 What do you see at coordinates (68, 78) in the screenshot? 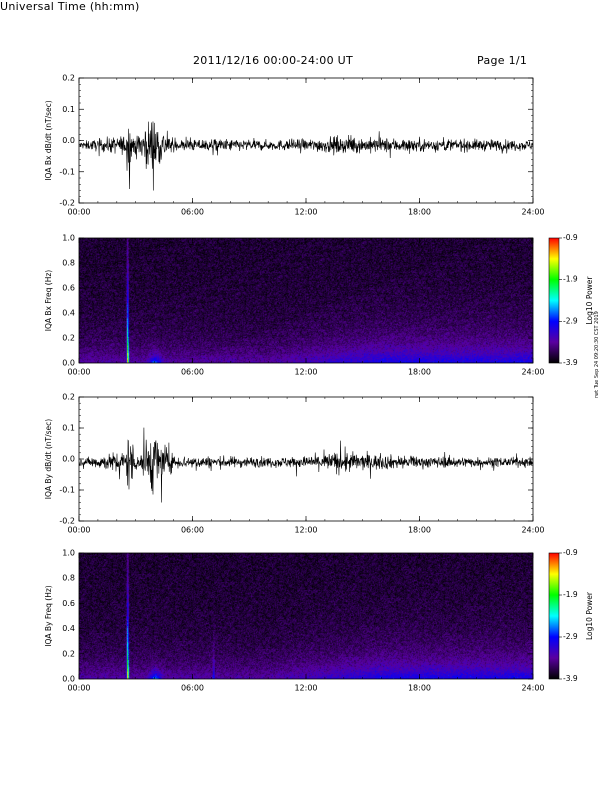
I see `y-tick-label-0: 0.2` at bounding box center [68, 78].